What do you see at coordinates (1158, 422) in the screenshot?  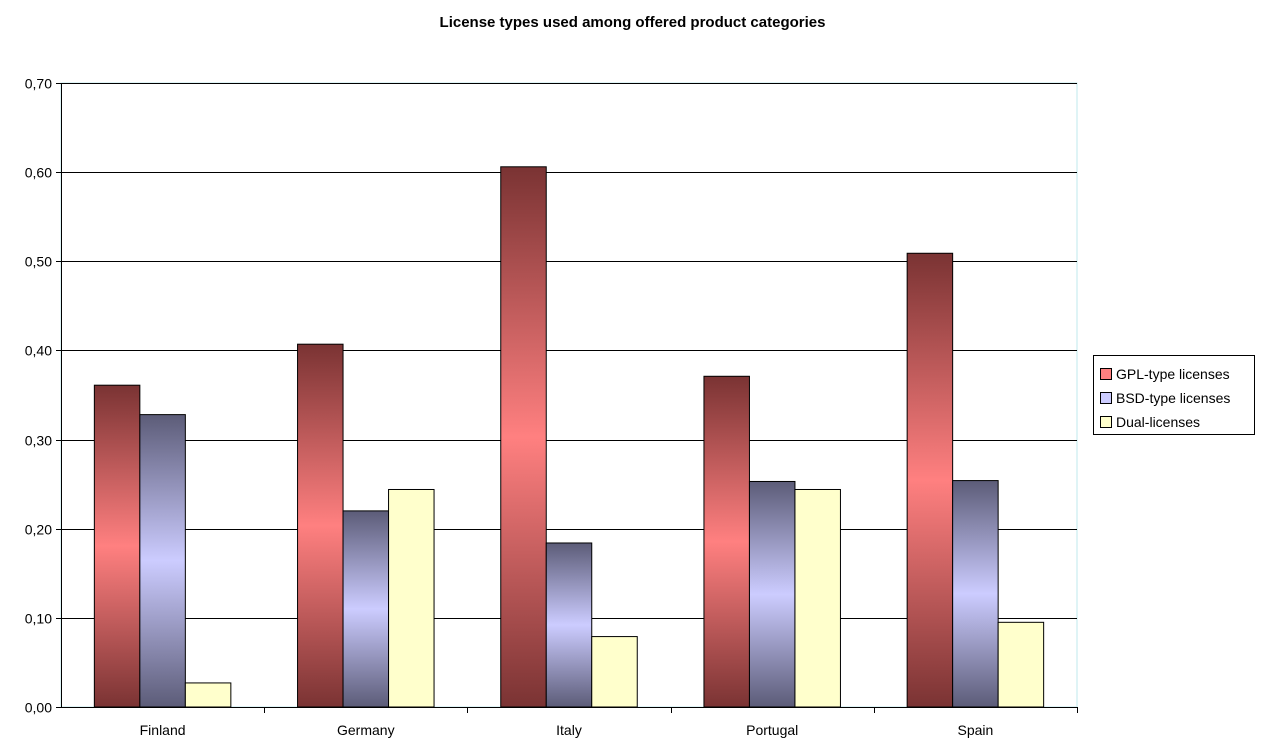 I see `legend-label: Dual-licenses` at bounding box center [1158, 422].